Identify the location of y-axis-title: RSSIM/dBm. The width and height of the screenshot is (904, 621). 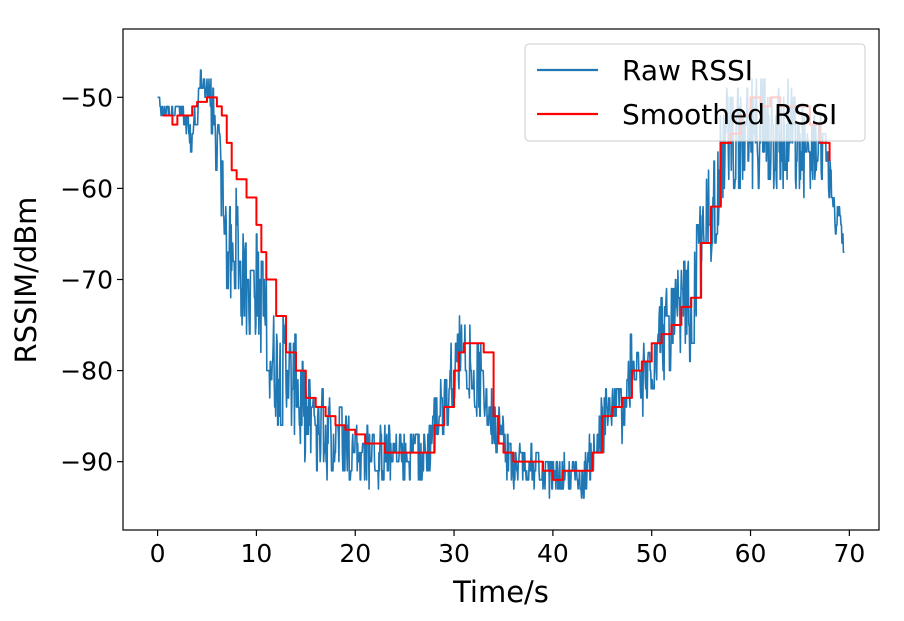
(26, 280).